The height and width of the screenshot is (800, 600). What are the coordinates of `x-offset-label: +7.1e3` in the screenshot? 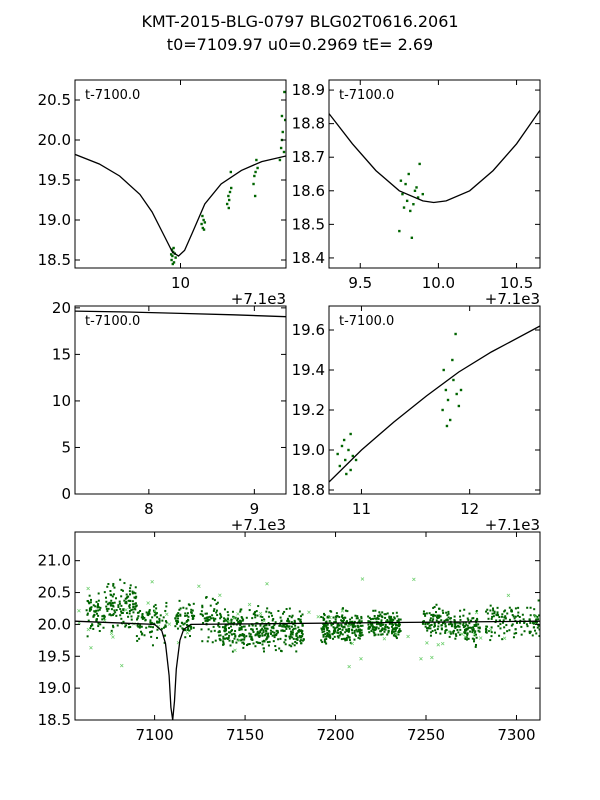 It's located at (258, 299).